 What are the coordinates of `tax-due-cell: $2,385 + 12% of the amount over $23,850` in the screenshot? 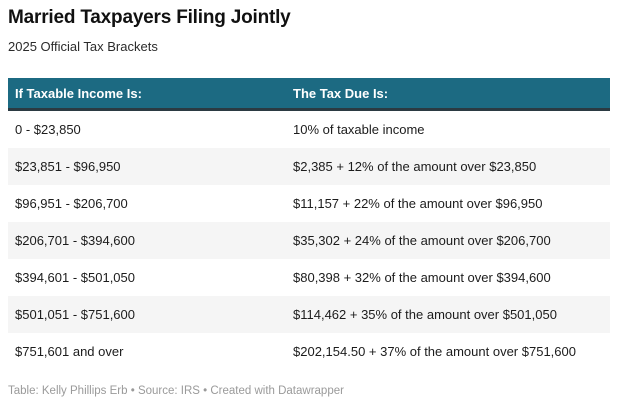 It's located at (415, 166).